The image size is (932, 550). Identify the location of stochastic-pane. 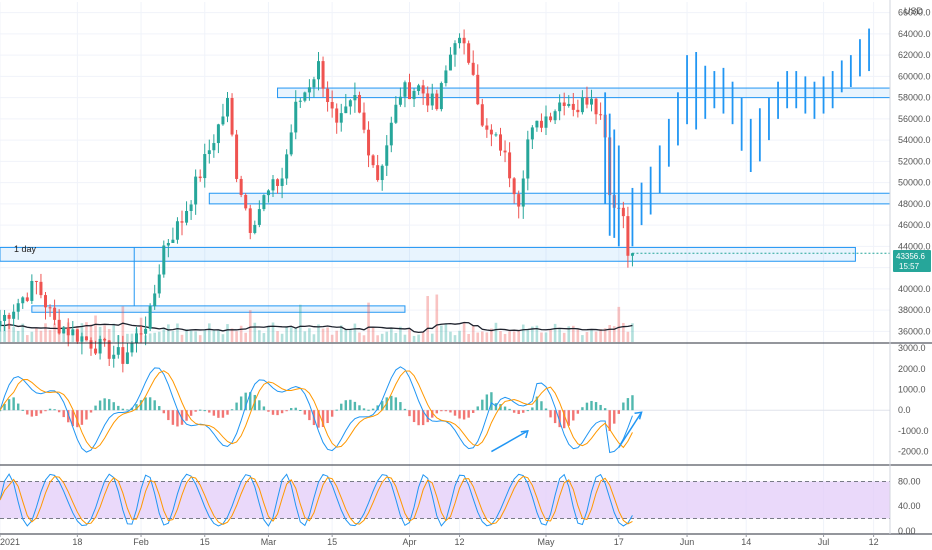
(445, 500).